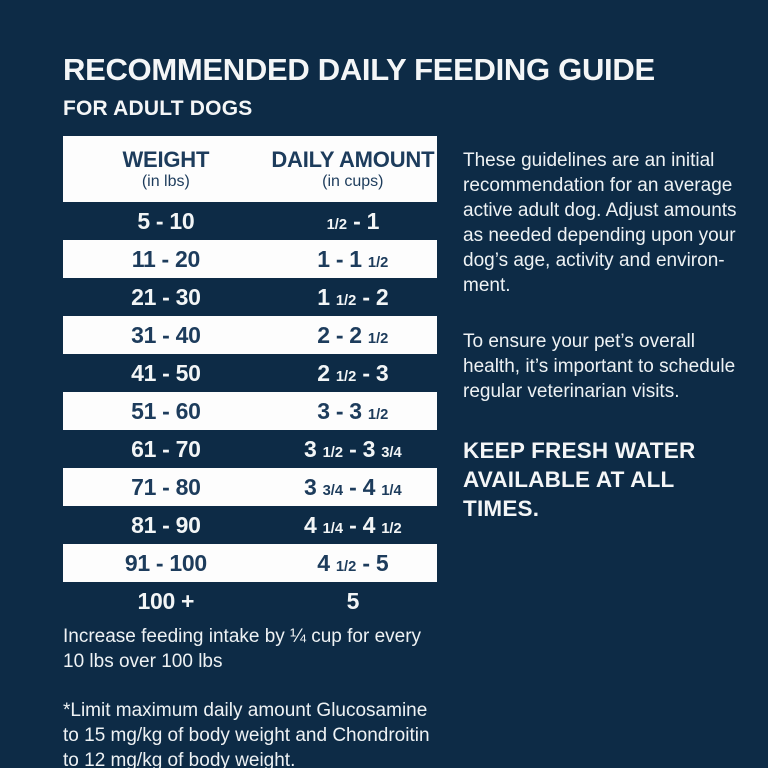  I want to click on weight-cell: 51 - 60, so click(166, 410).